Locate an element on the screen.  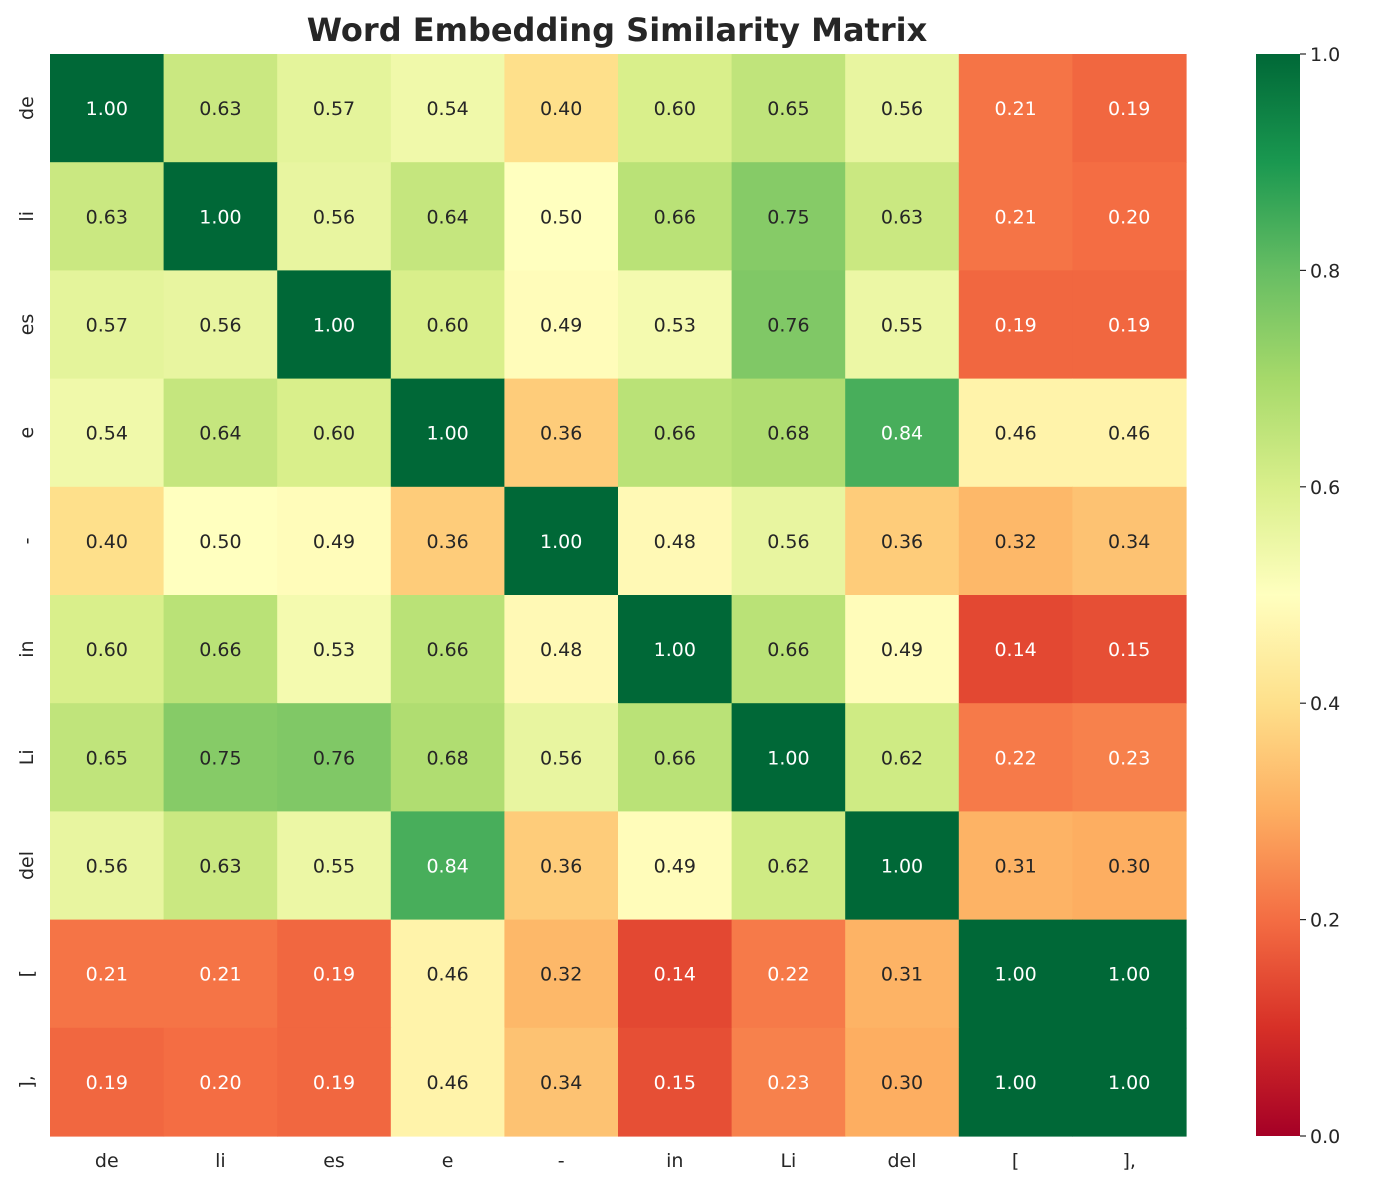
heatmap-cell-value: 0.54 is located at coordinates (447, 109).